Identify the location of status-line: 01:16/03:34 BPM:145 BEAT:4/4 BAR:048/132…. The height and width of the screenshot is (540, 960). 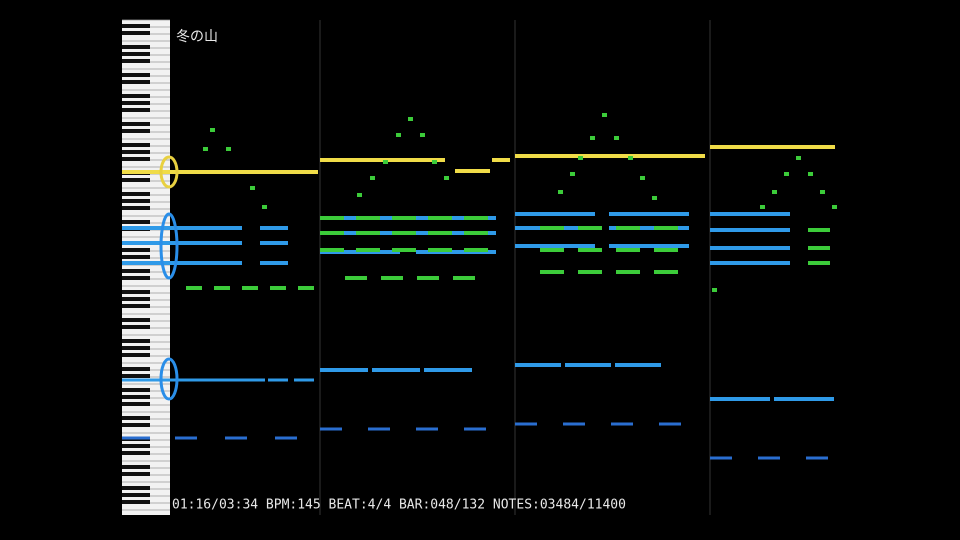
(399, 505).